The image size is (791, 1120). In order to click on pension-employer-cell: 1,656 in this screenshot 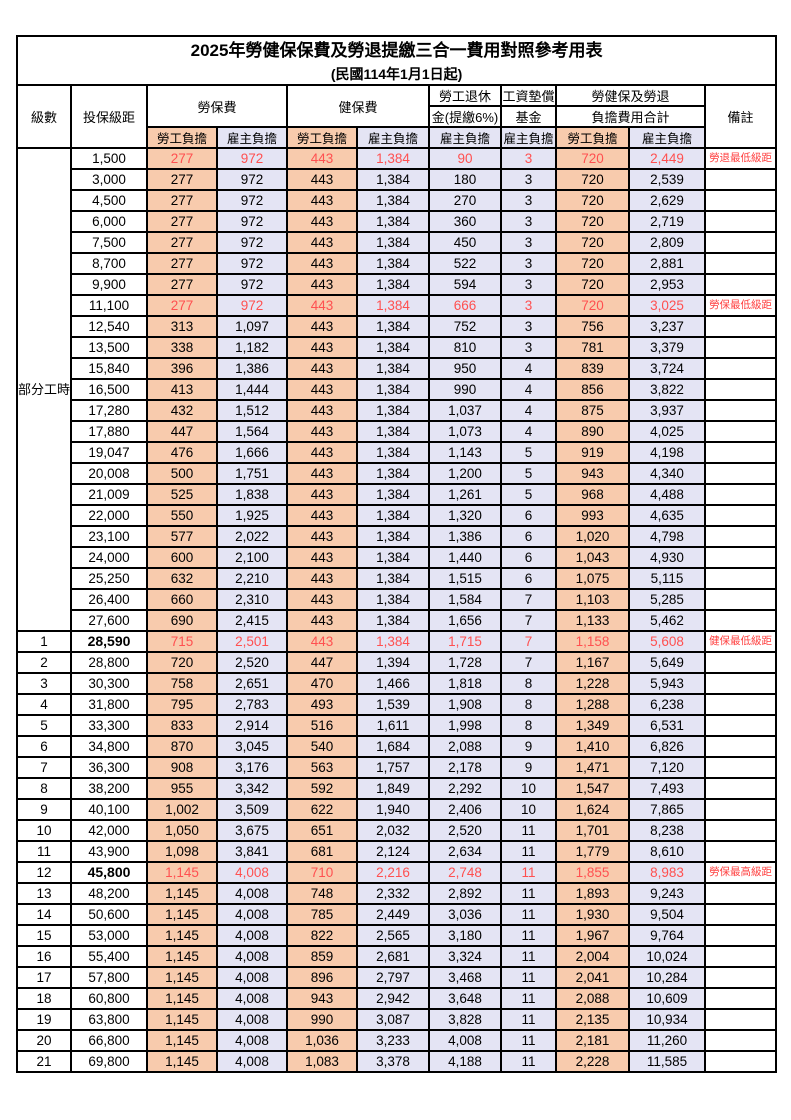, I will do `click(465, 620)`.